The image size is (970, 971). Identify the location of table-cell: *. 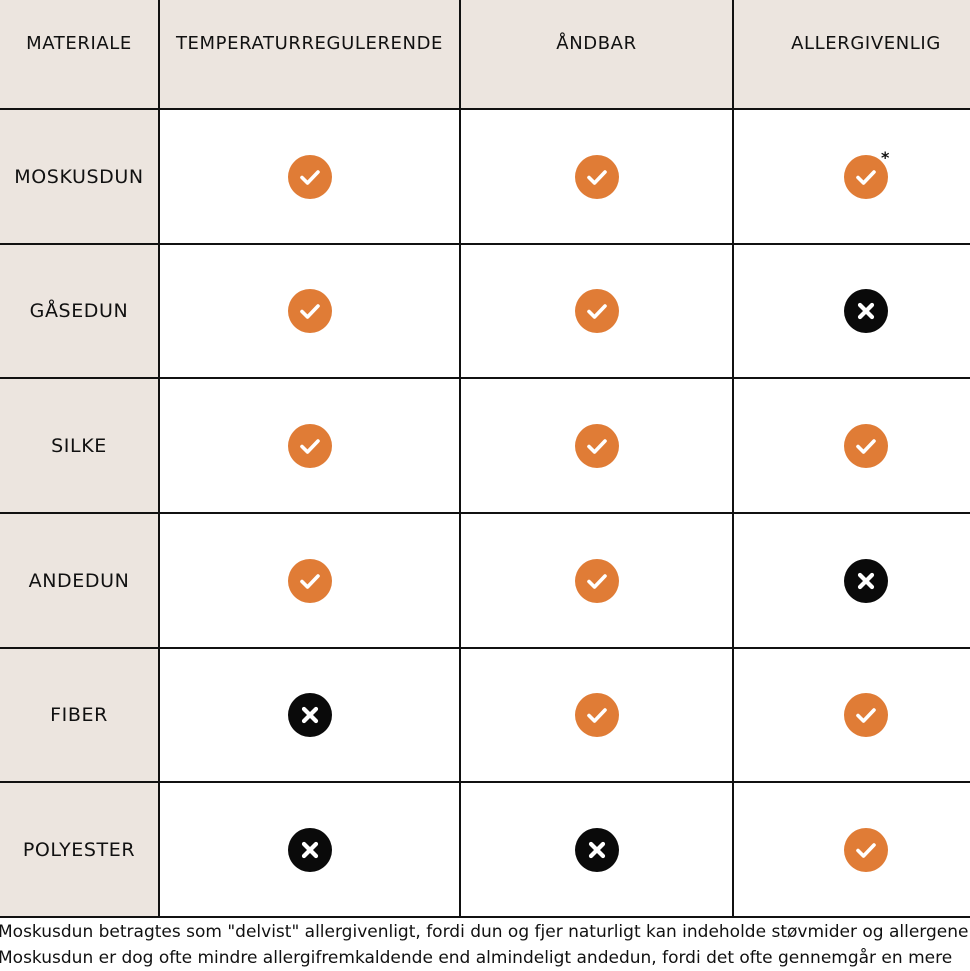
(852, 177).